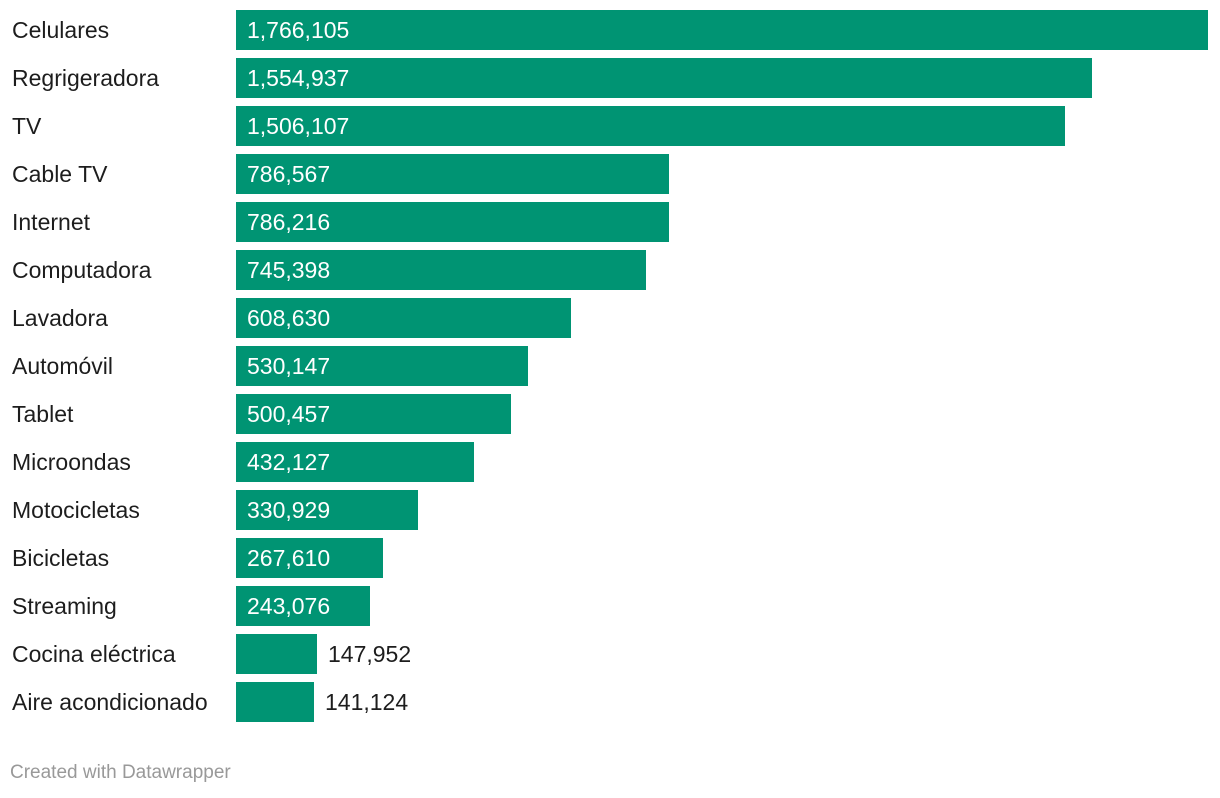  Describe the element at coordinates (61, 30) in the screenshot. I see `category-label: Celulares` at that location.